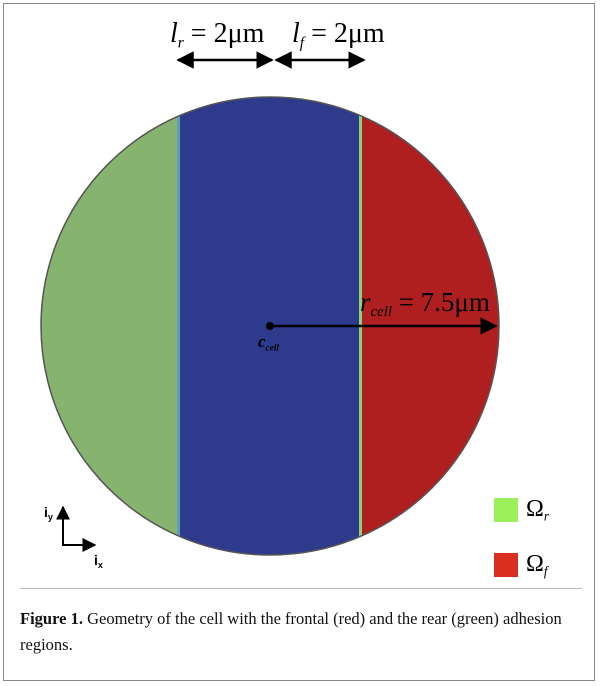 Image resolution: width=600 pixels, height=686 pixels. I want to click on legend-front-label: Ωf, so click(537, 565).